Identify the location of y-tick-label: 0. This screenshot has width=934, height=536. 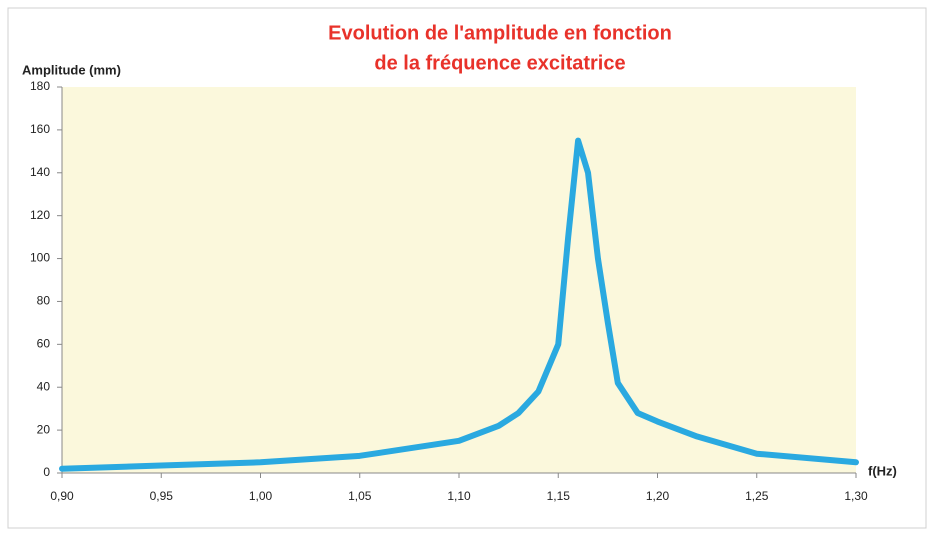
(46, 472).